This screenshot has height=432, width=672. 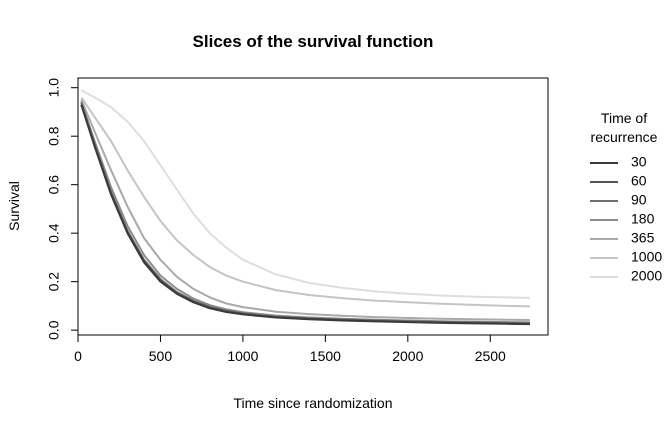 I want to click on y-axis: 0.0 0.2 0.4 0.6 0.8 1.0, so click(x=62, y=209).